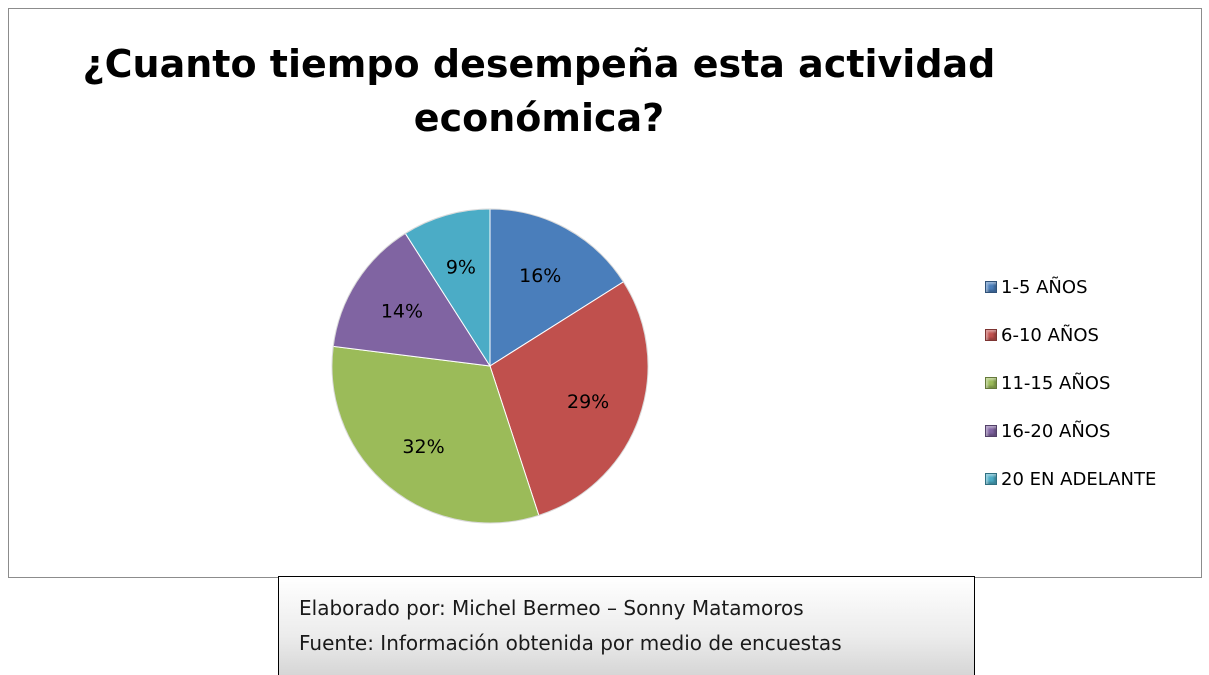 This screenshot has height=675, width=1209. I want to click on legend-label-11-15: 11-15 AÑOS, so click(1056, 383).